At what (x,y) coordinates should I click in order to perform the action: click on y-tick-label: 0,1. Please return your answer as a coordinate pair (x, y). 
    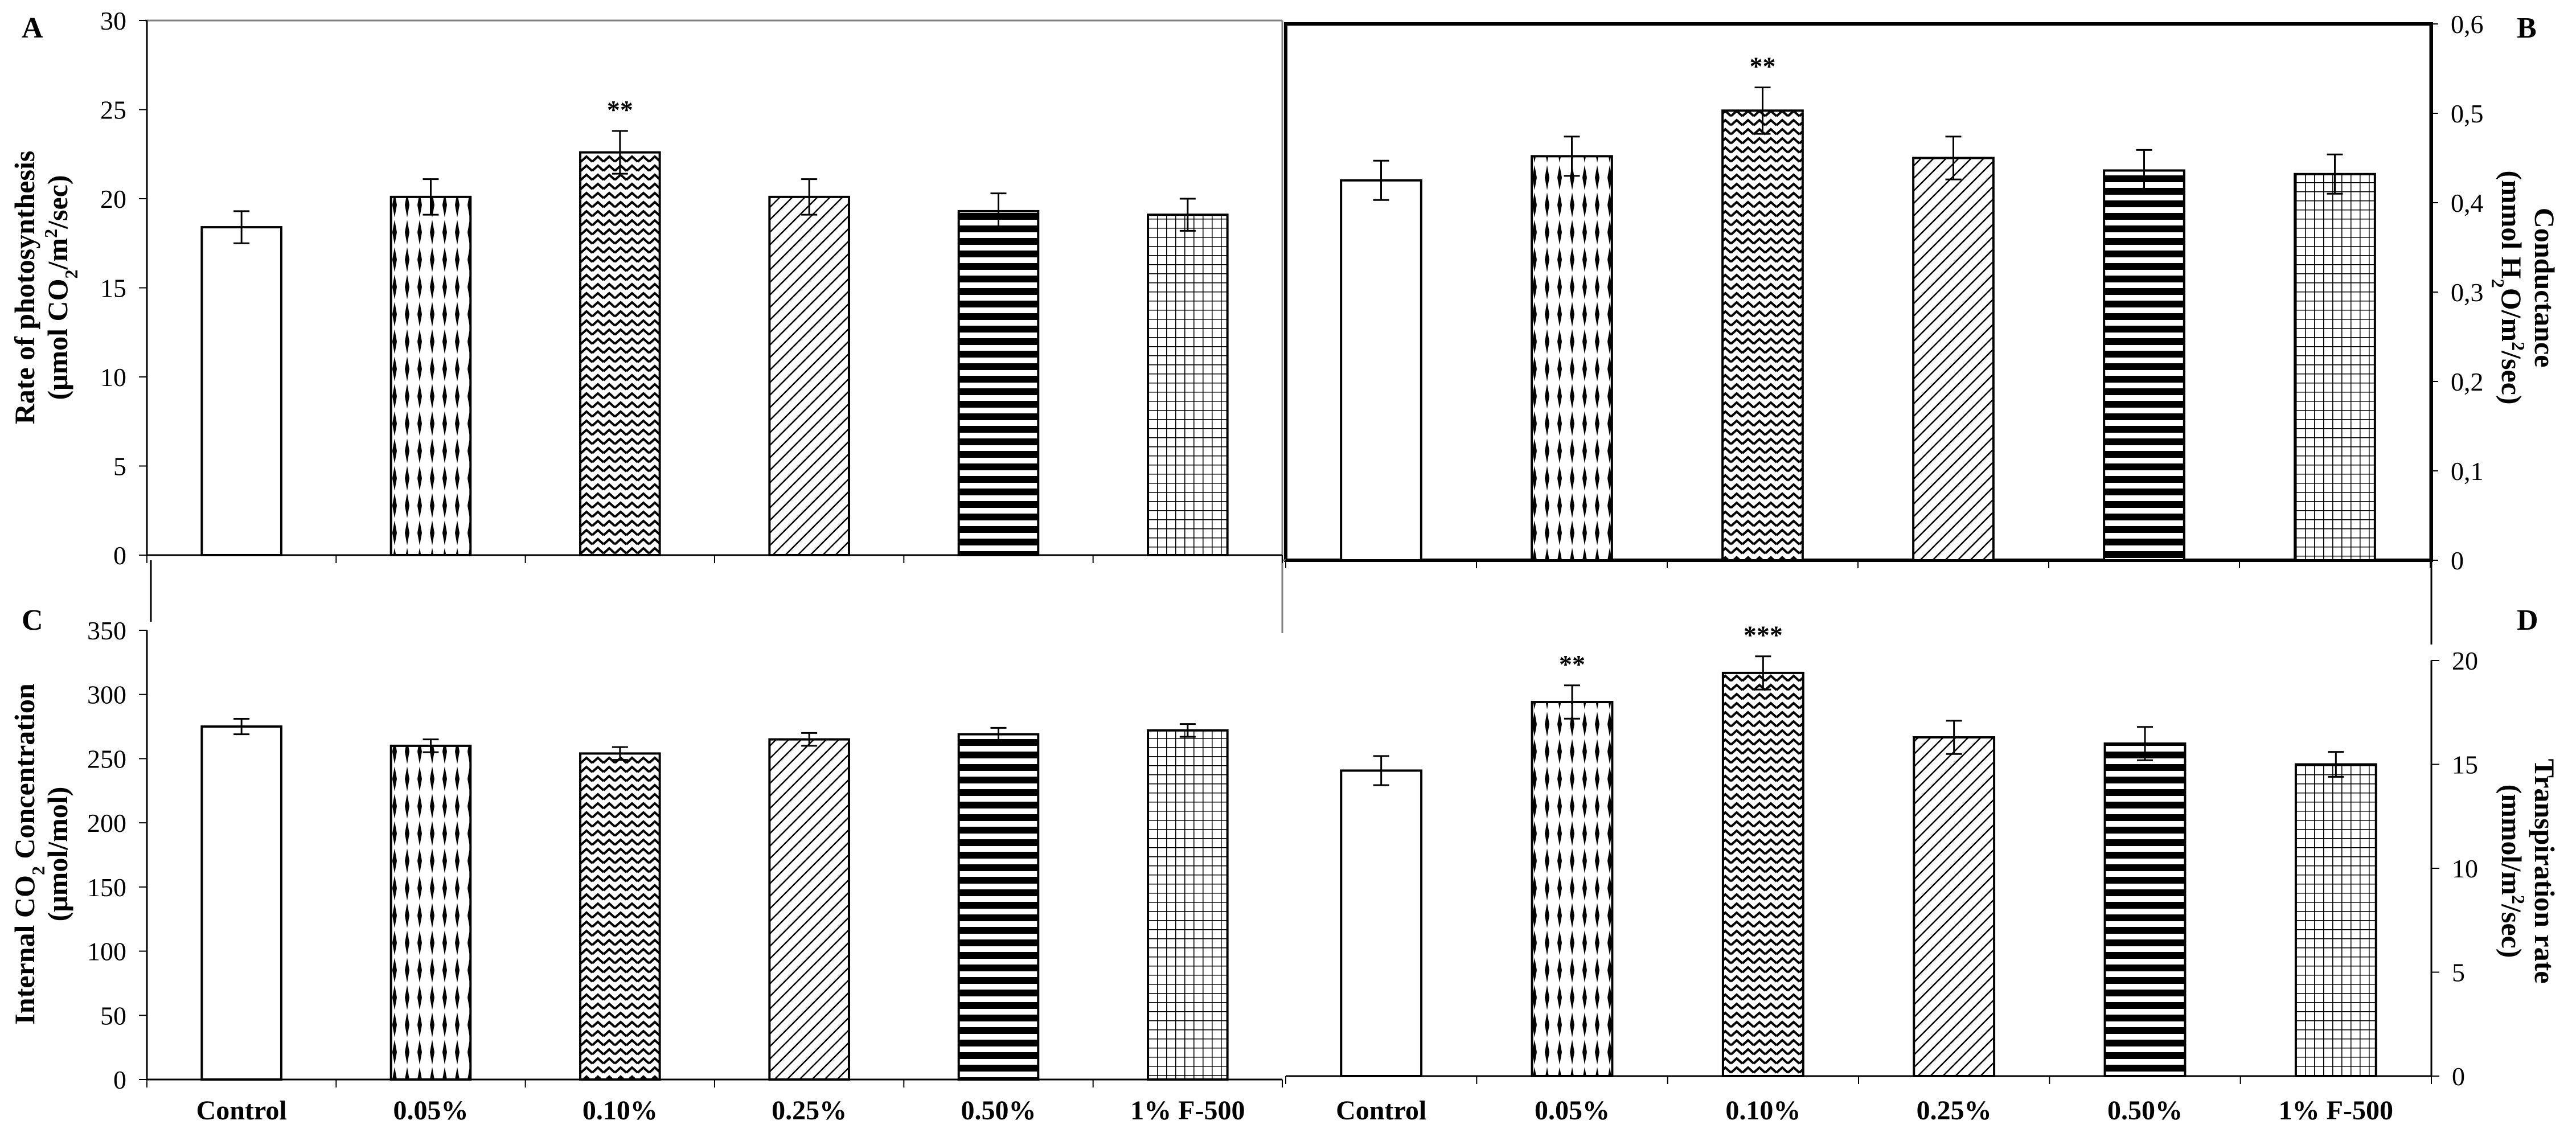
    Looking at the image, I should click on (2467, 471).